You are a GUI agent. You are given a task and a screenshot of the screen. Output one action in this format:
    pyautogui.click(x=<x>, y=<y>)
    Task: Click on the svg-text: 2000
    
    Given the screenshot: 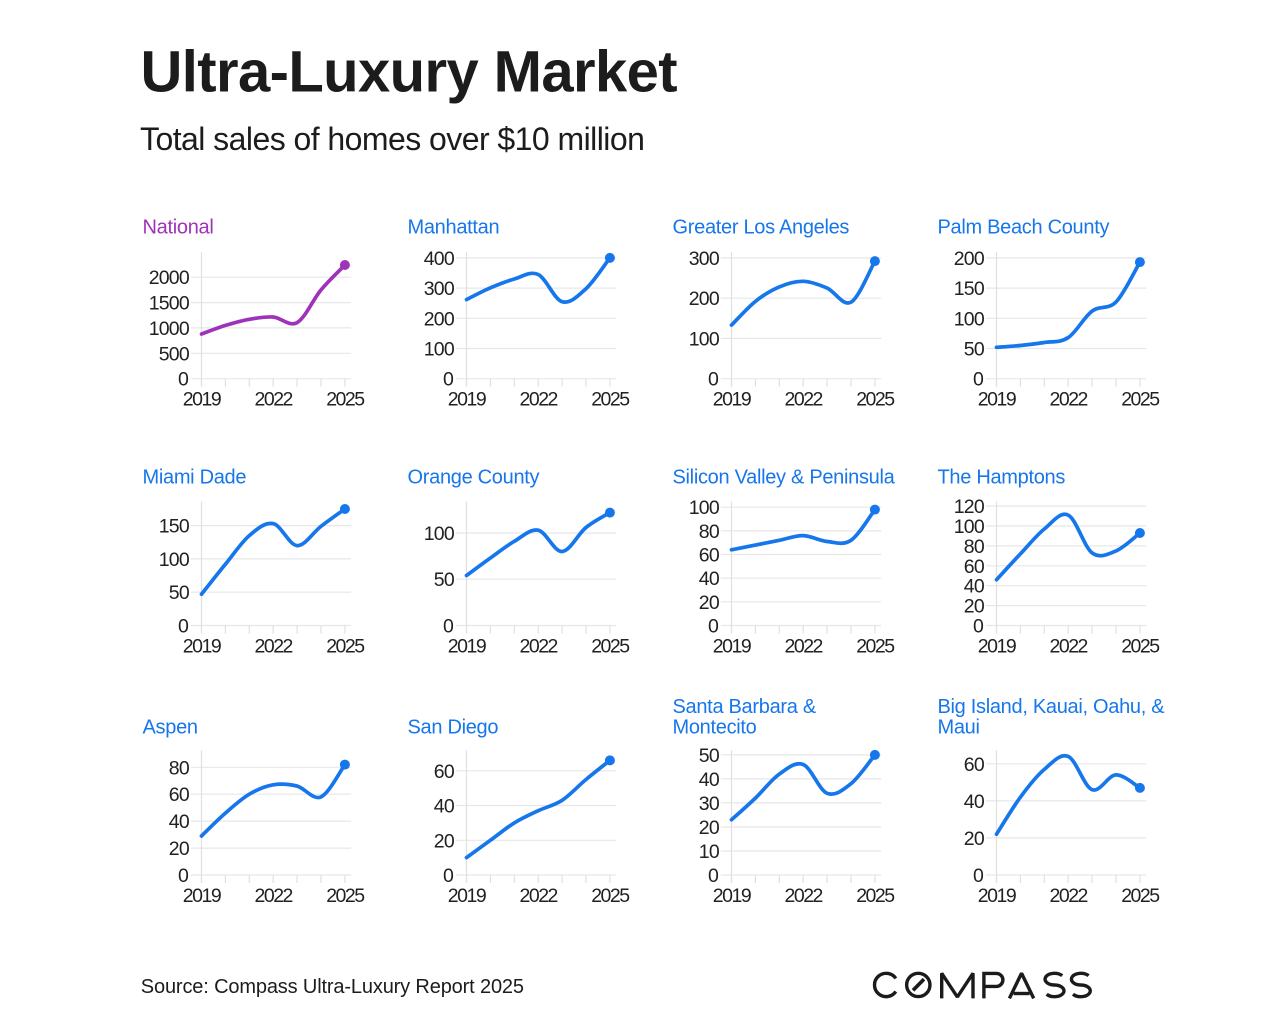 What is the action you would take?
    pyautogui.click(x=169, y=278)
    